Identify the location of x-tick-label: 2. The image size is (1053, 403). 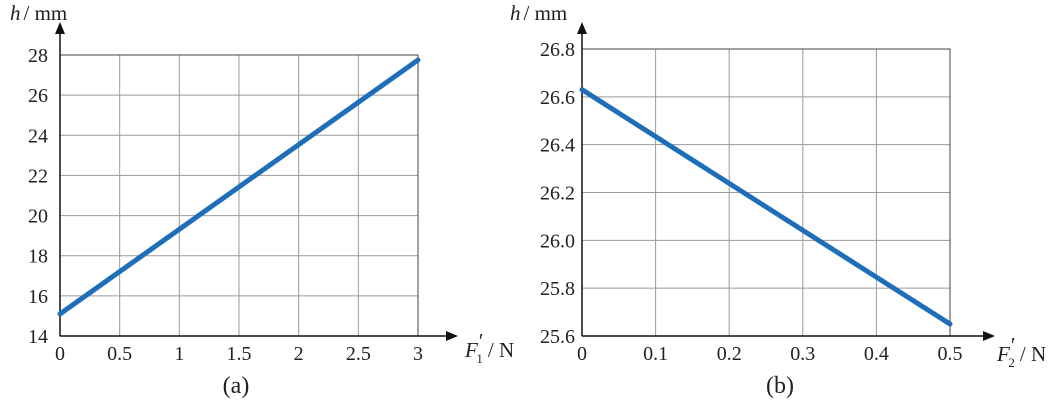
(299, 354).